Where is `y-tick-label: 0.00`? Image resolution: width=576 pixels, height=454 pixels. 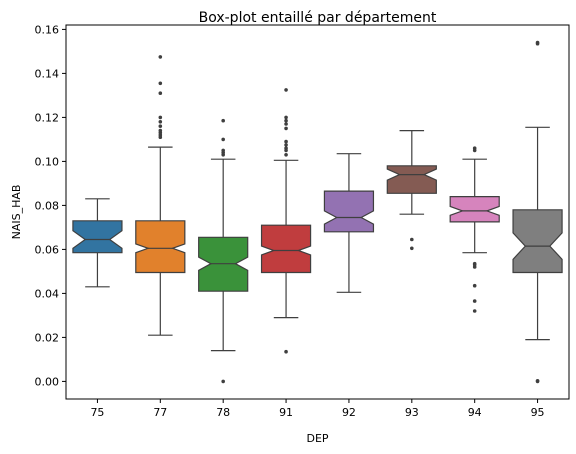 y-tick-label: 0.00 is located at coordinates (47, 381).